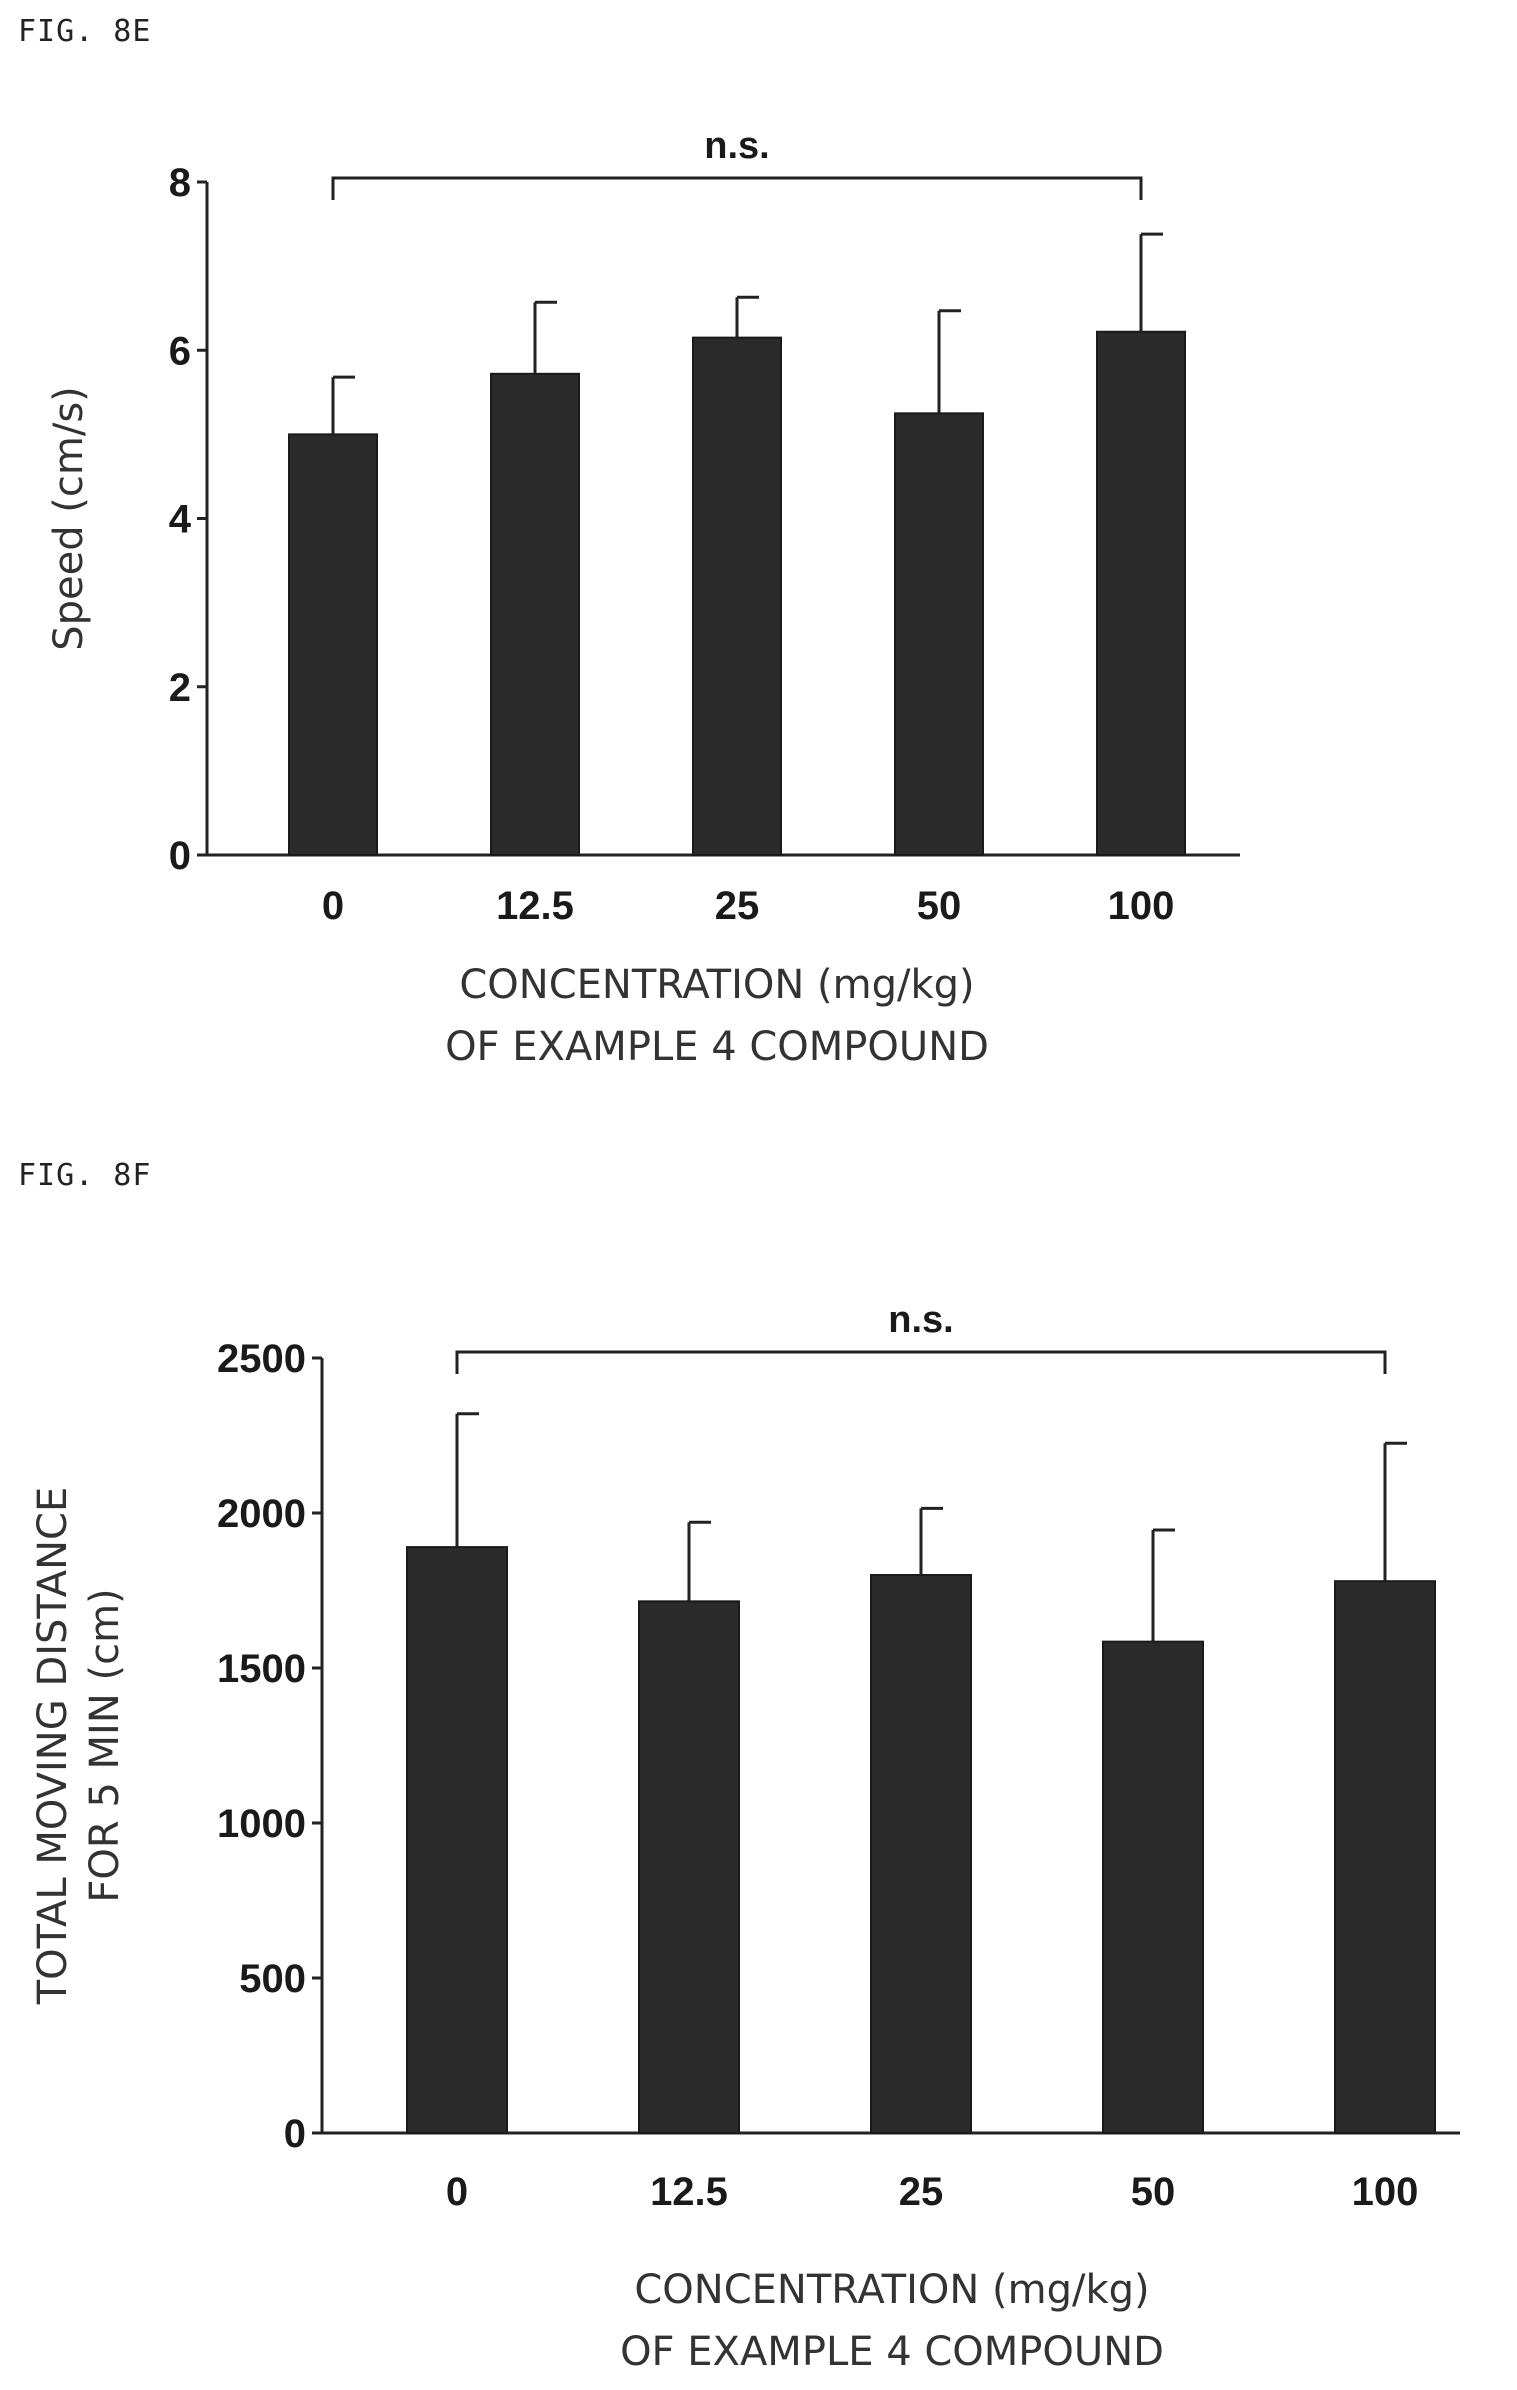 This screenshot has width=1517, height=2390. I want to click on y-axis-title-line: TOTAL MOVING DISTANCE, so click(53, 1746).